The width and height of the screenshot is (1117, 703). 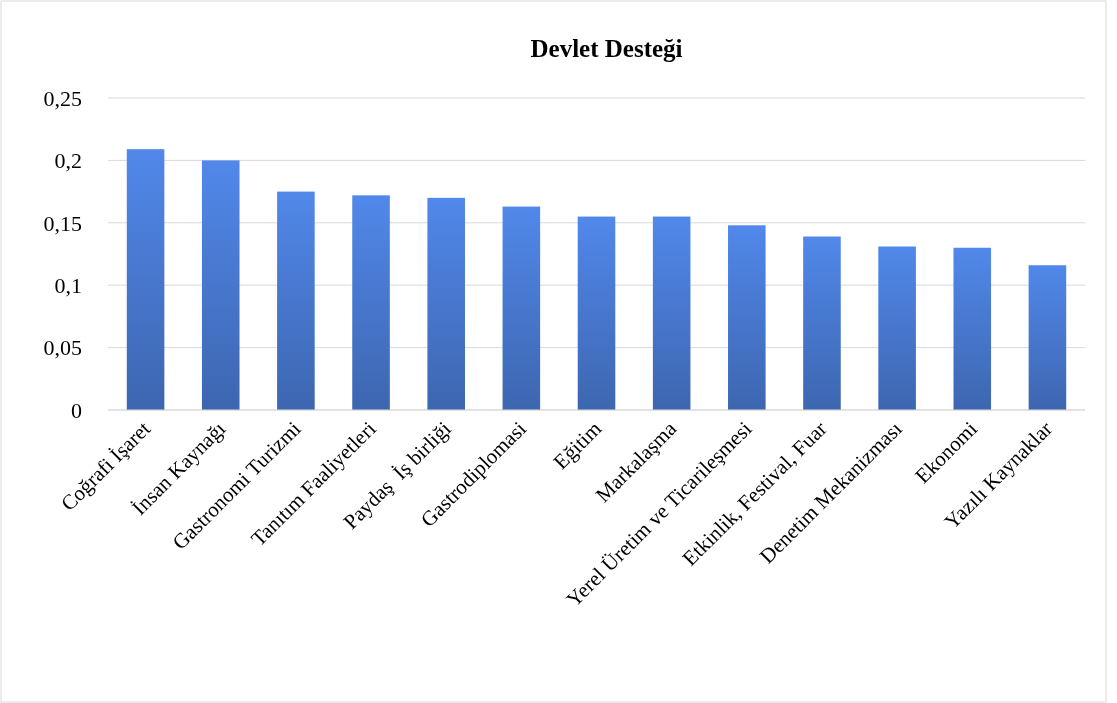 I want to click on y-tick-label: 0, so click(x=76, y=410).